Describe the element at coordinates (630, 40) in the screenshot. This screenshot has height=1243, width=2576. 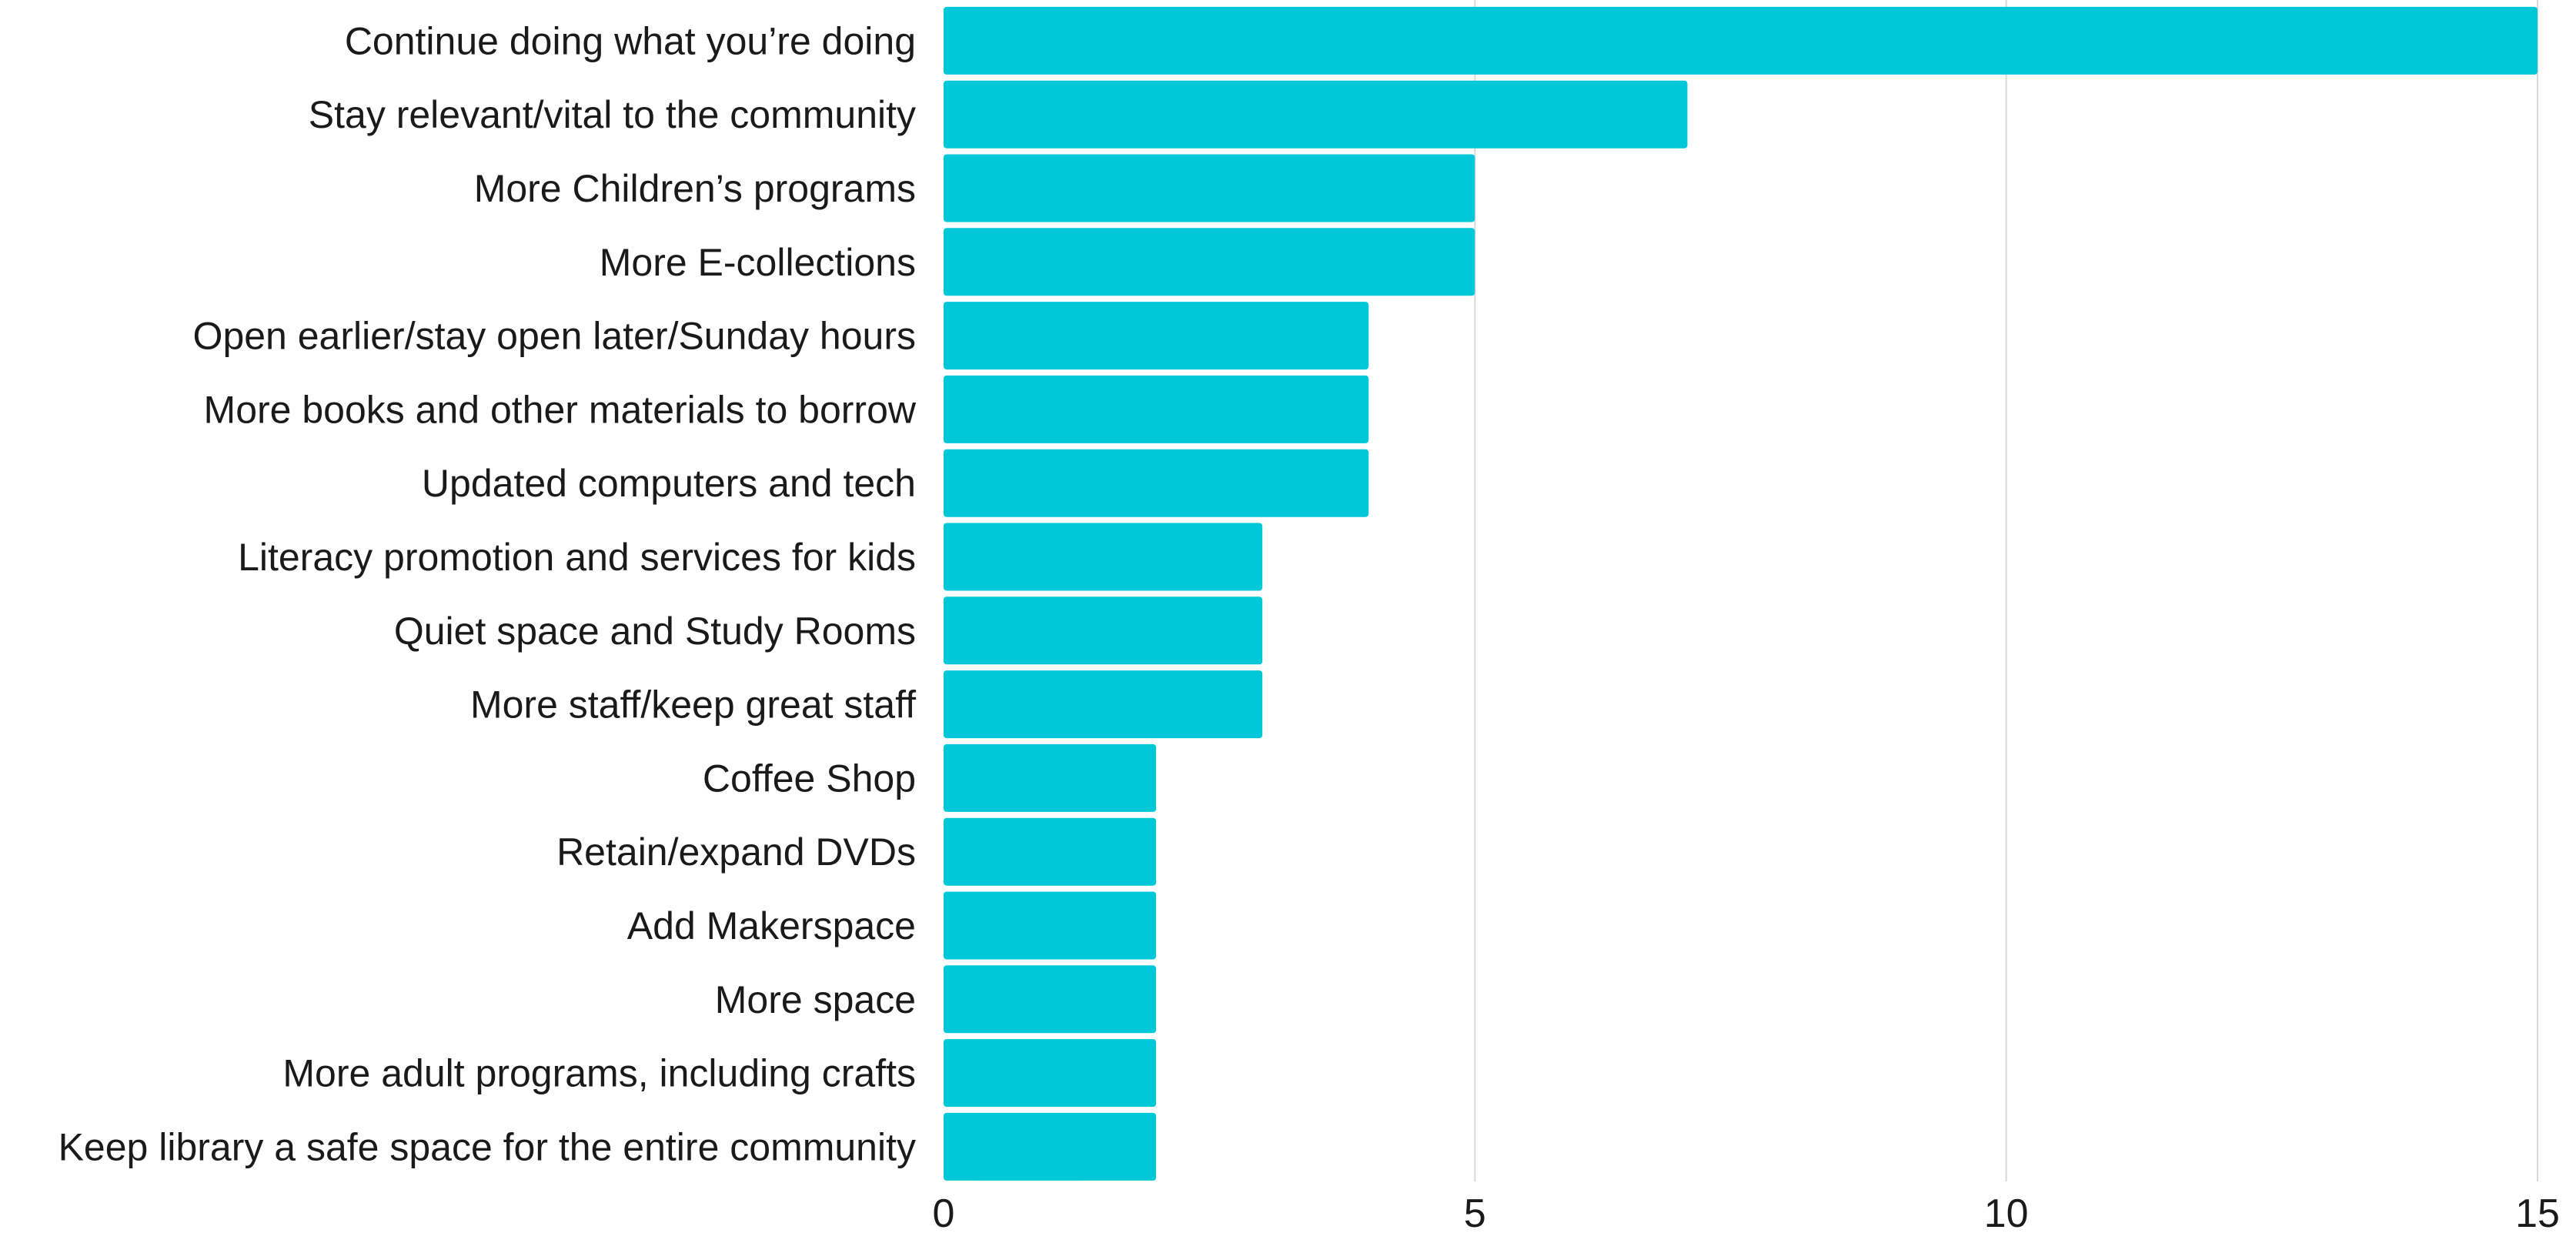
I see `category-label-0: Continue doing what you’re doing` at that location.